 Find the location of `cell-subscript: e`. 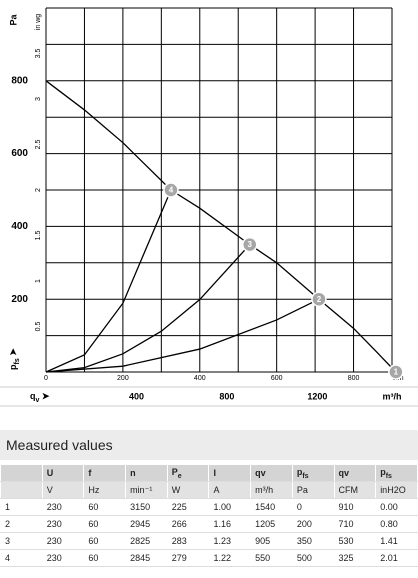

cell-subscript: e is located at coordinates (179, 476).